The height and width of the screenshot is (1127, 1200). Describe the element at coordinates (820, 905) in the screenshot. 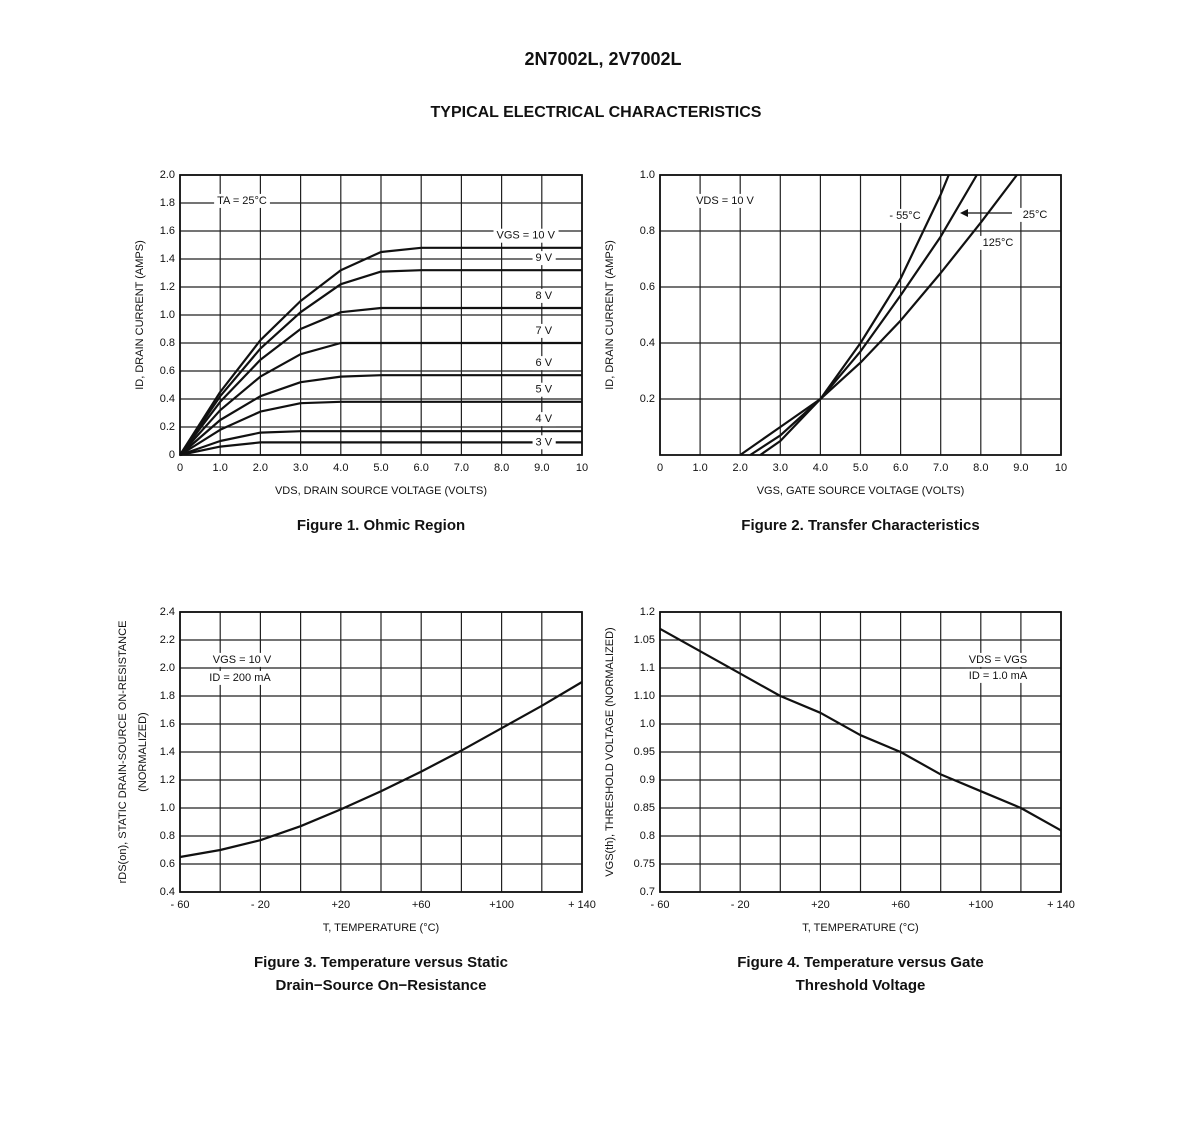

I see `x-tick-label: +20` at that location.